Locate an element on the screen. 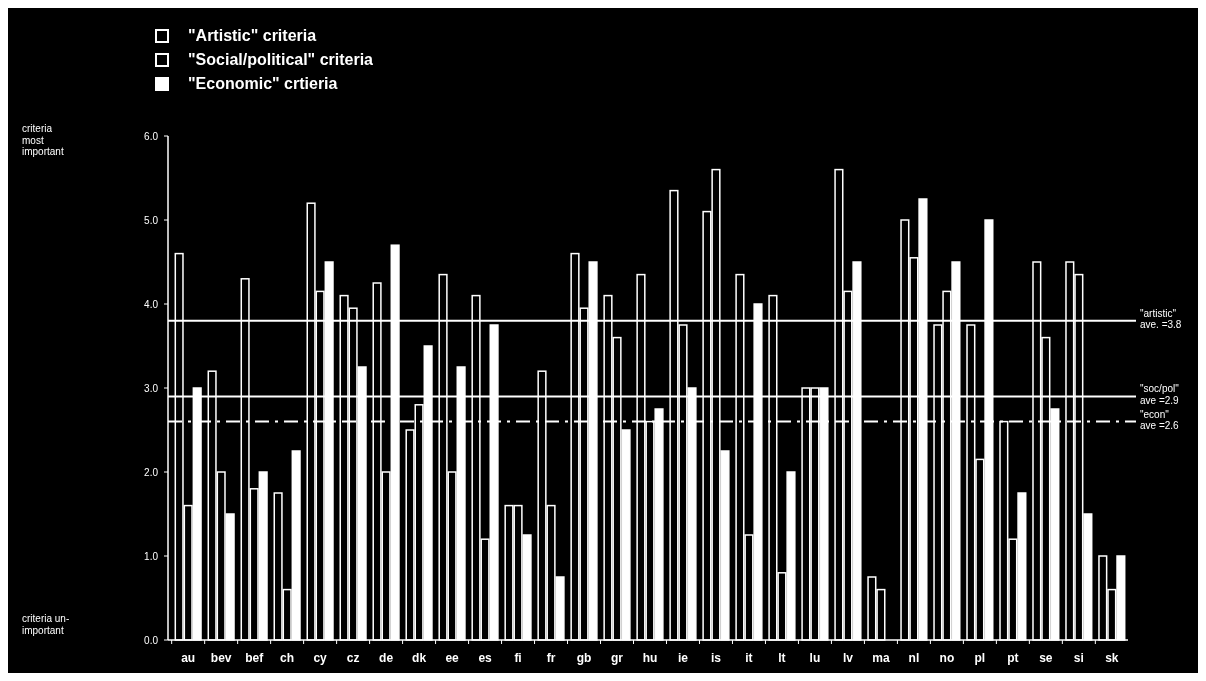  x-tick-label: fr is located at coordinates (551, 658).